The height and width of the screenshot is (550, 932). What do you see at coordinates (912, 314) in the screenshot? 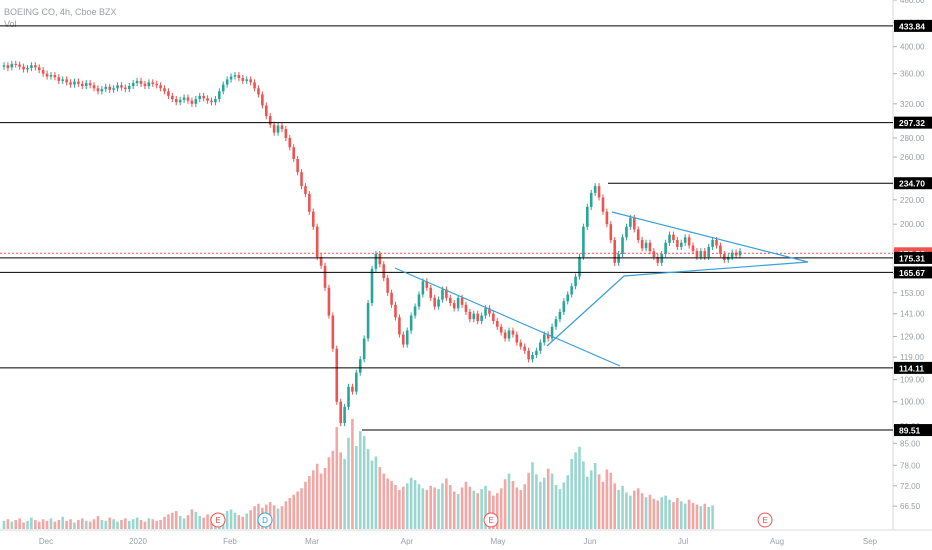
I see `price-tick-label: 141.00` at bounding box center [912, 314].